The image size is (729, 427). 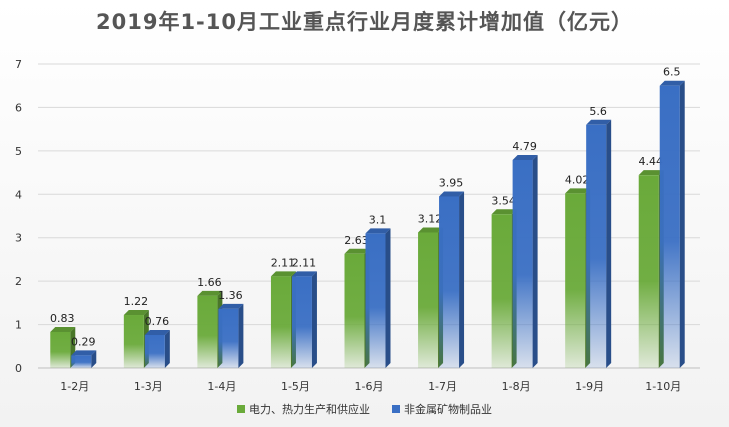 I want to click on data-label: 1.66, so click(x=209, y=282).